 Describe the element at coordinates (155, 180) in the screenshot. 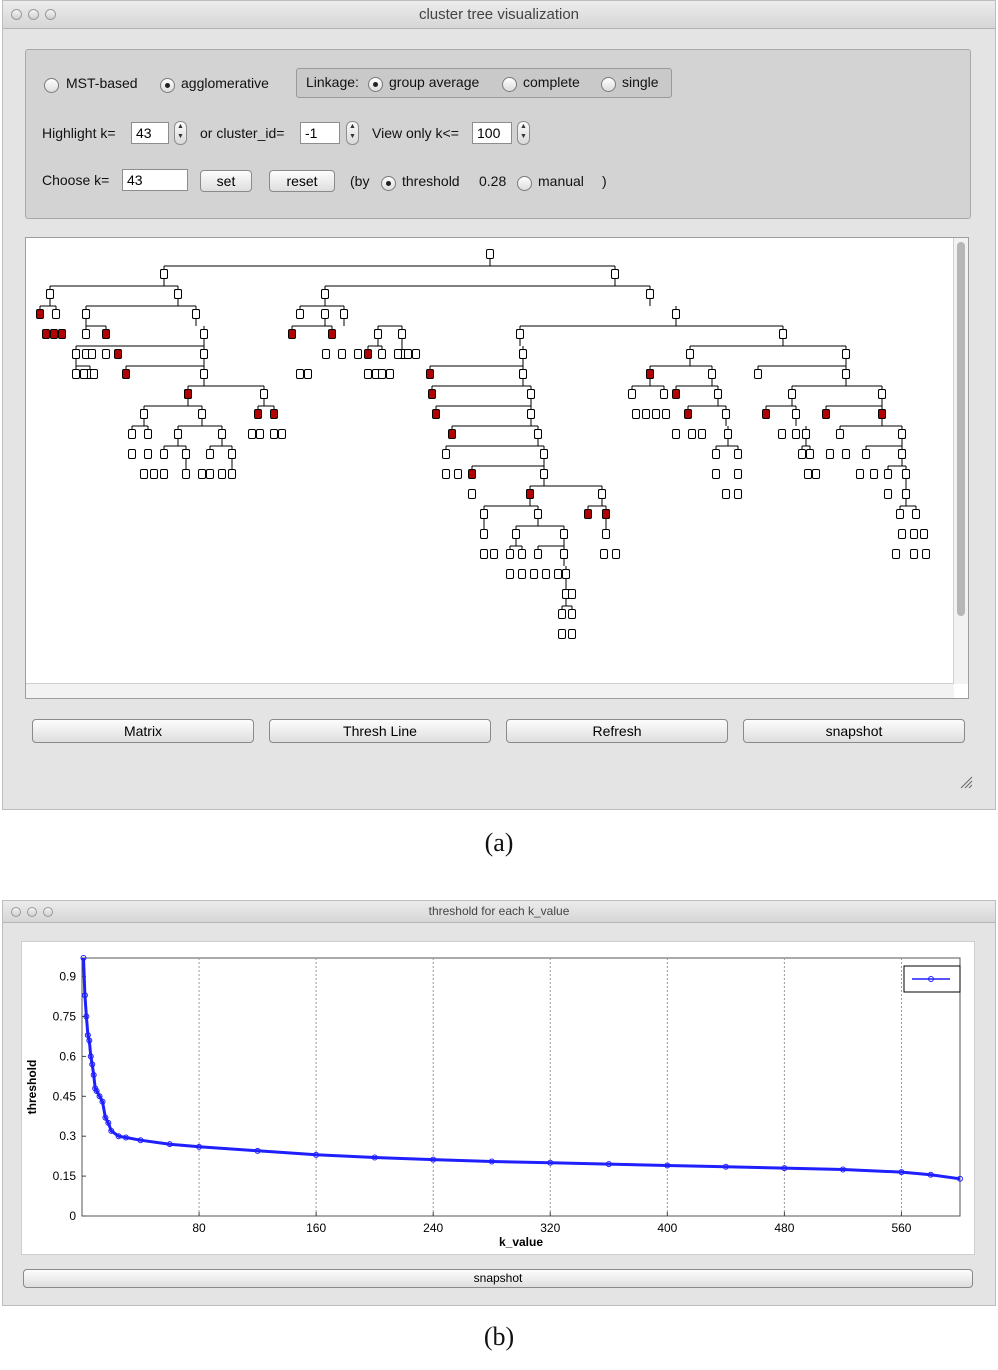

I see `choose-k-input` at that location.